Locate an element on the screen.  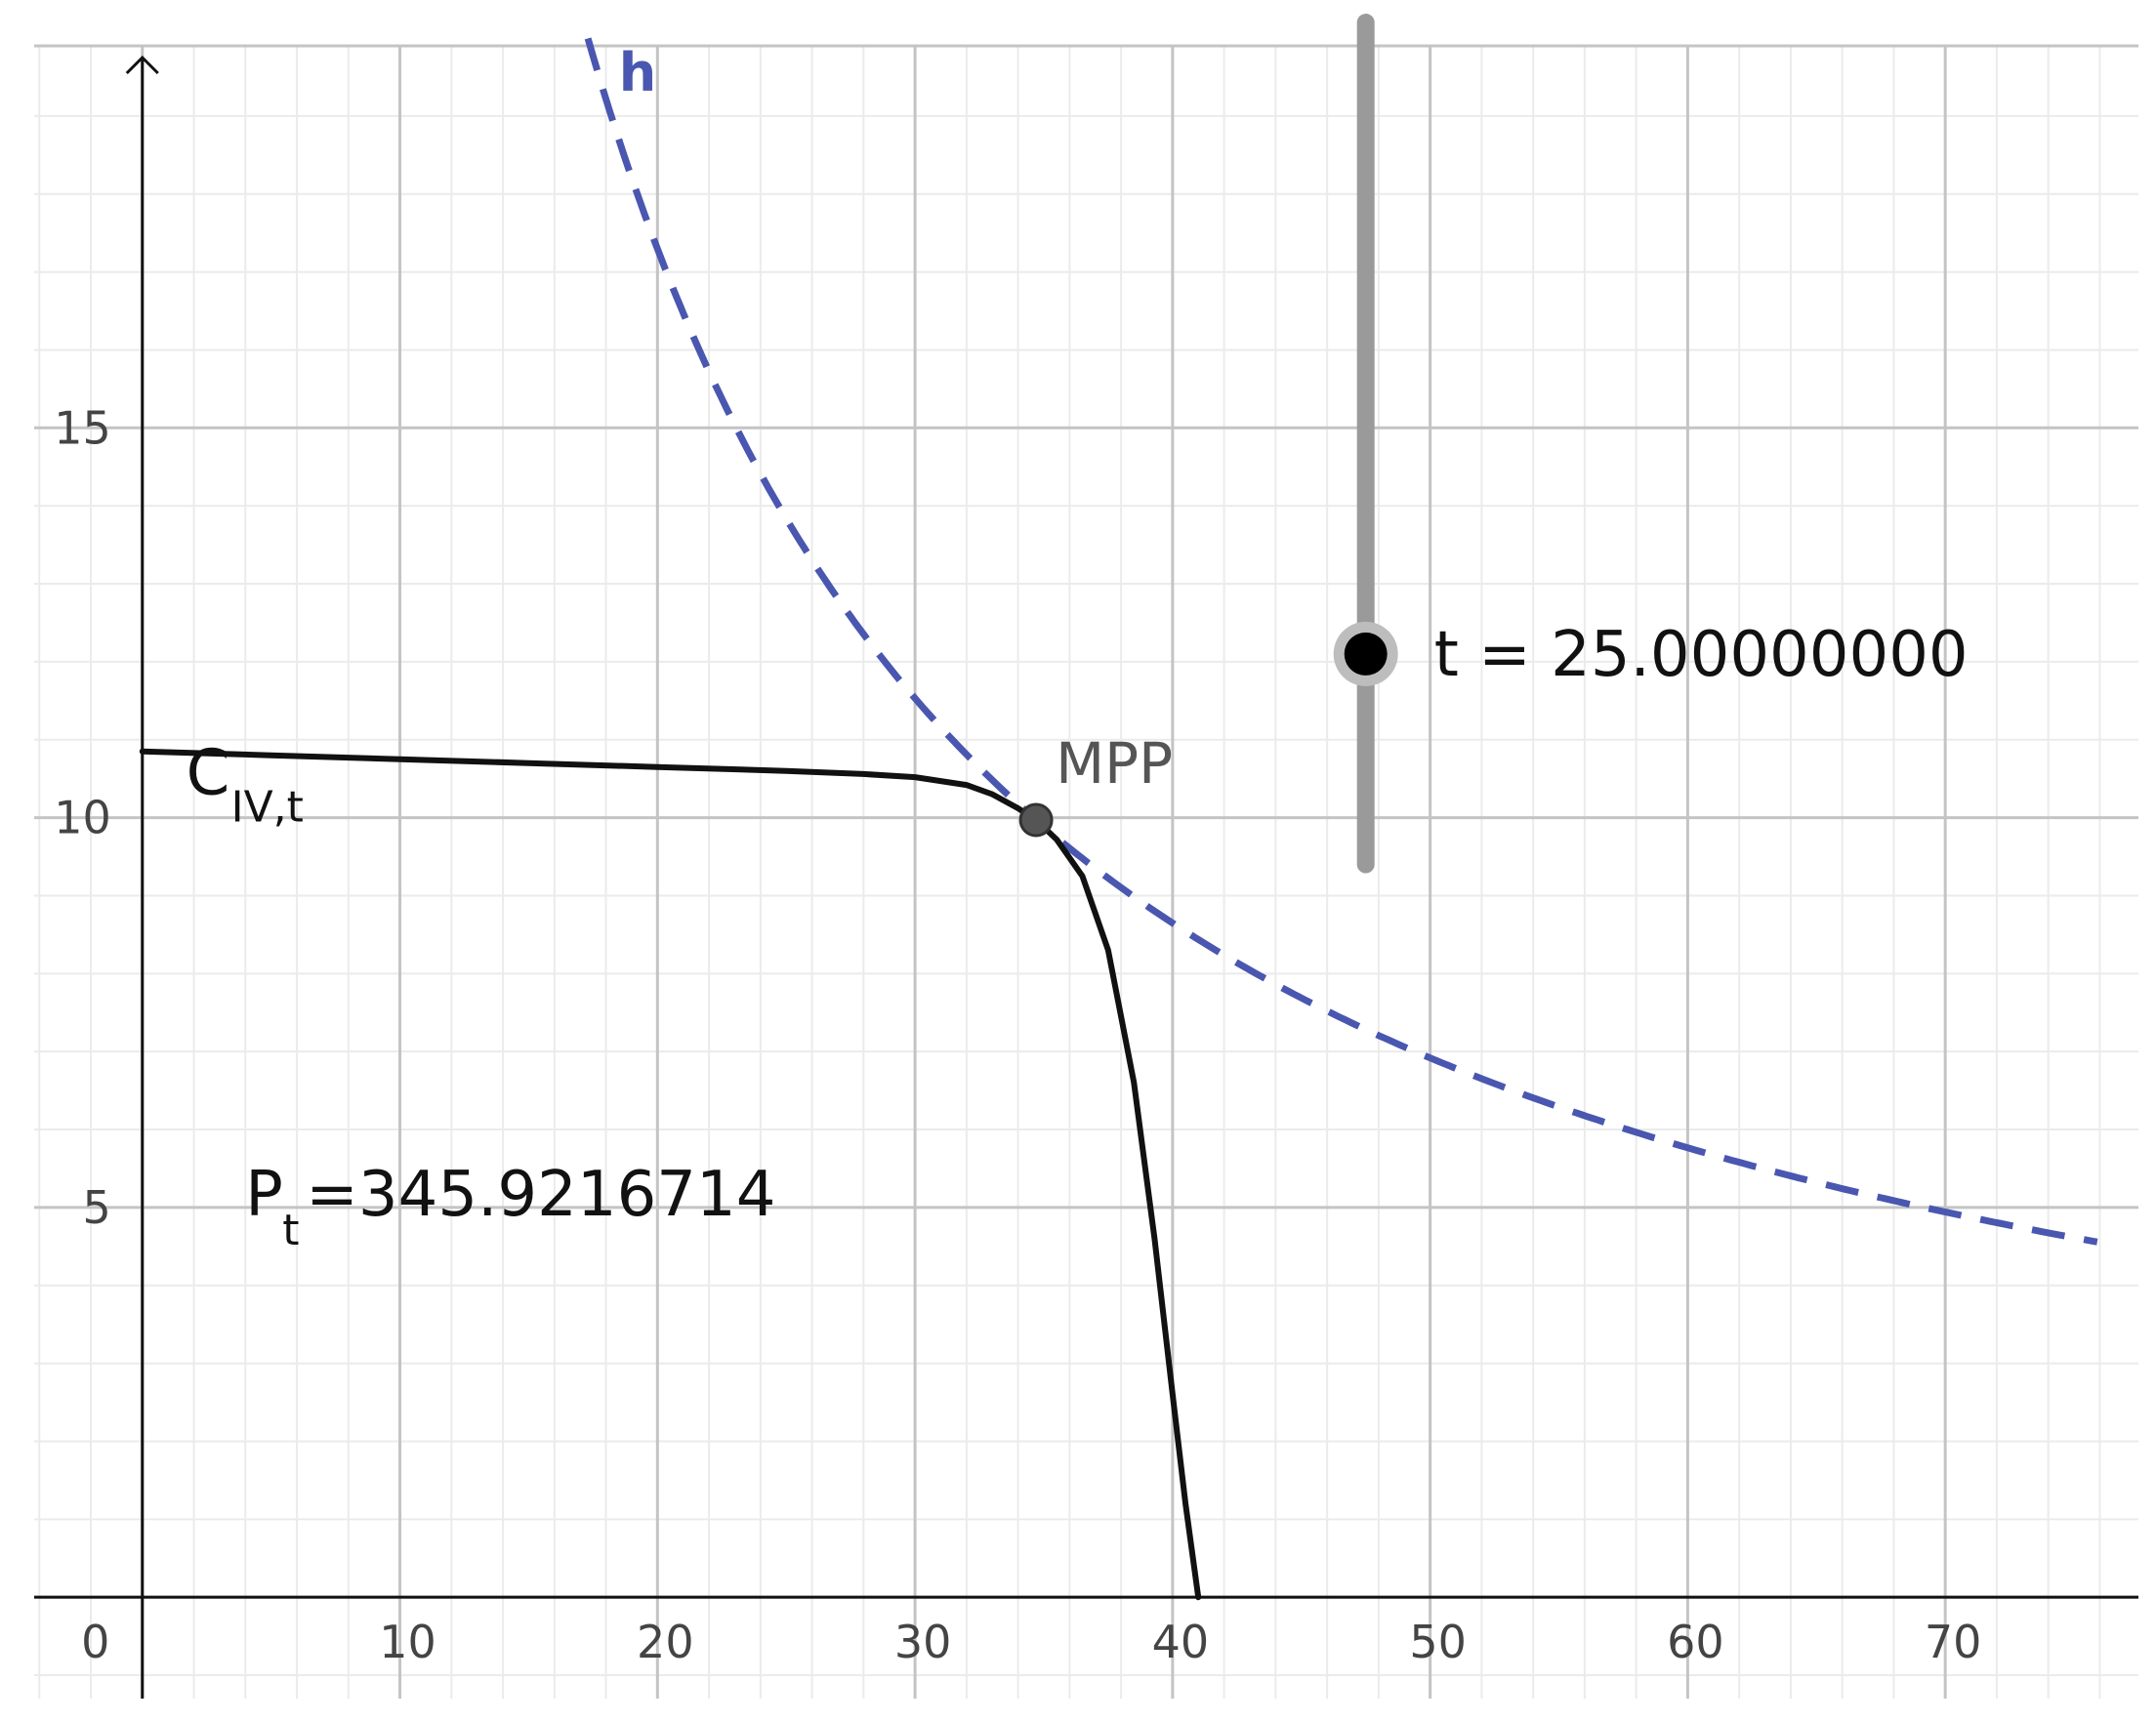
point-mpp-label: MPP is located at coordinates (1114, 763).